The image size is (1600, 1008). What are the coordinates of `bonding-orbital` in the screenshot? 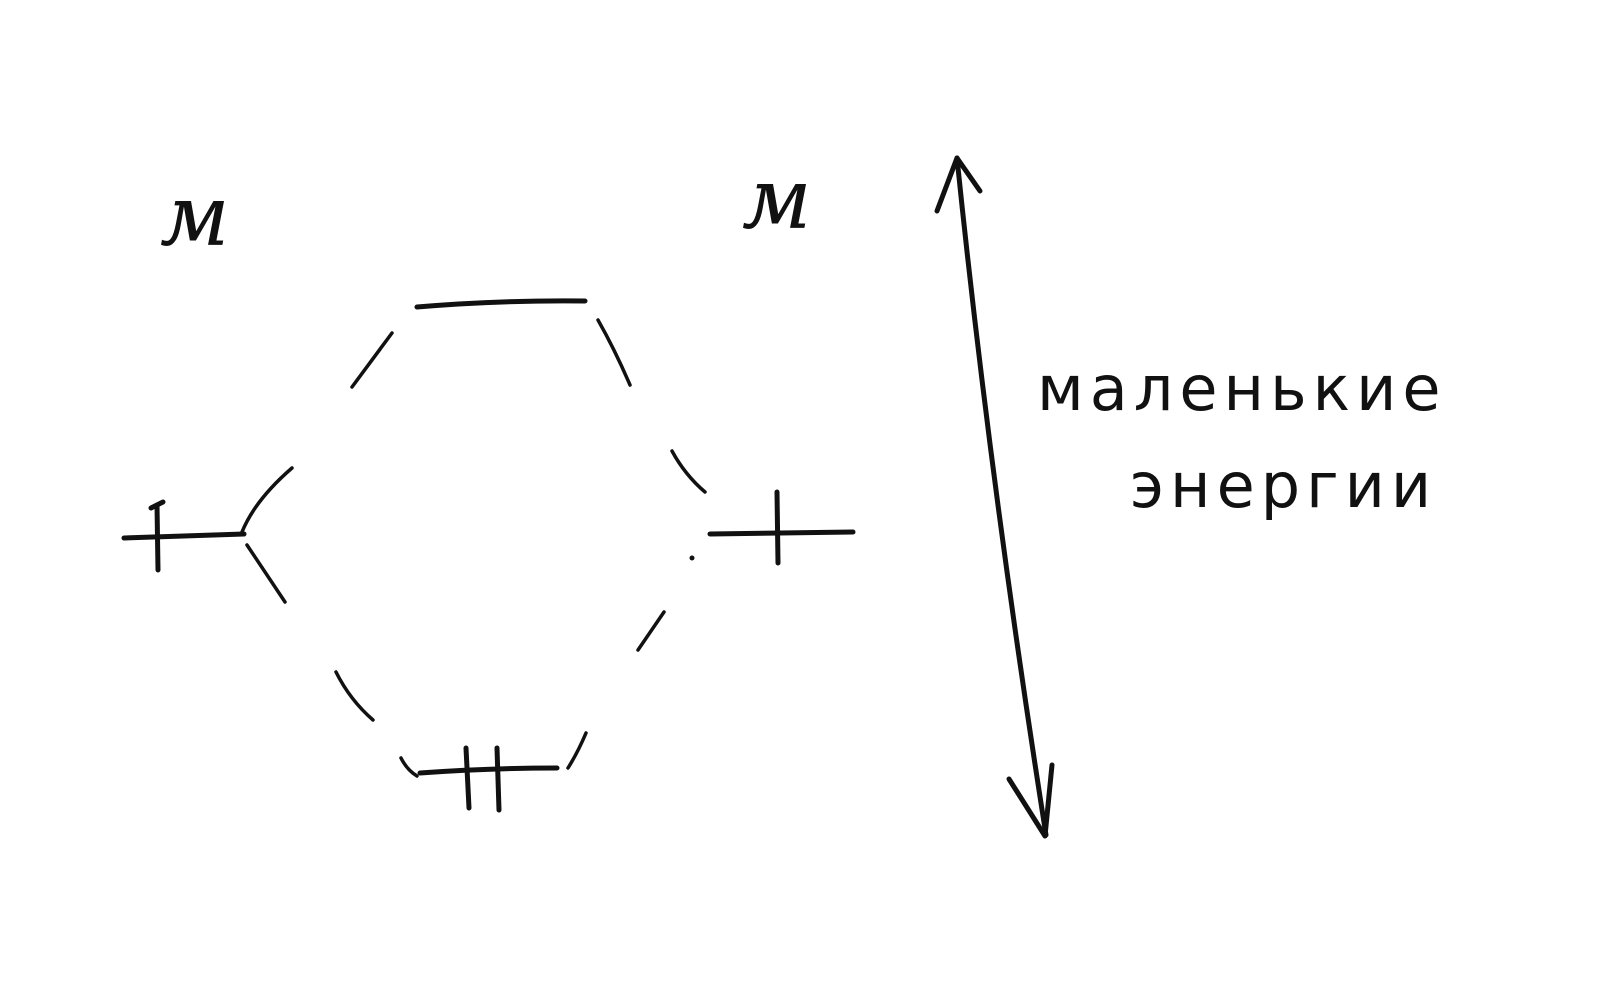 It's located at (488, 779).